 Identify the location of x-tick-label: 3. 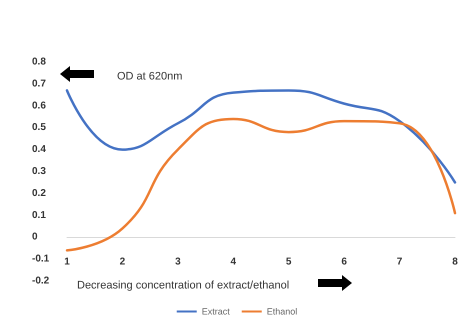
(178, 262).